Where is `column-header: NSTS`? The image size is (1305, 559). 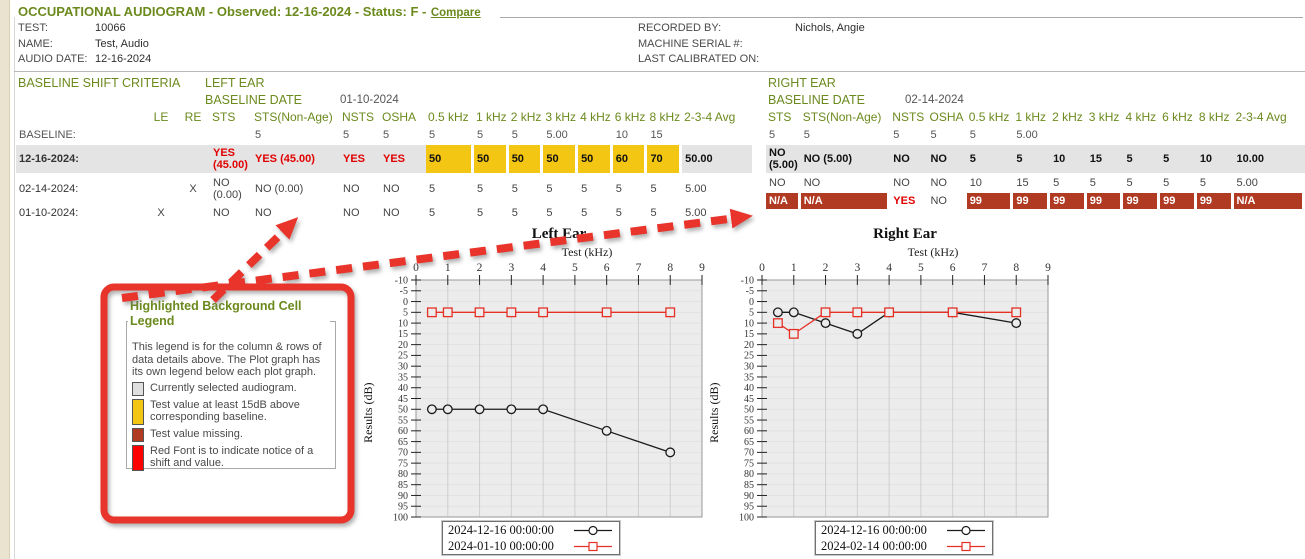
column-header: NSTS is located at coordinates (358, 116).